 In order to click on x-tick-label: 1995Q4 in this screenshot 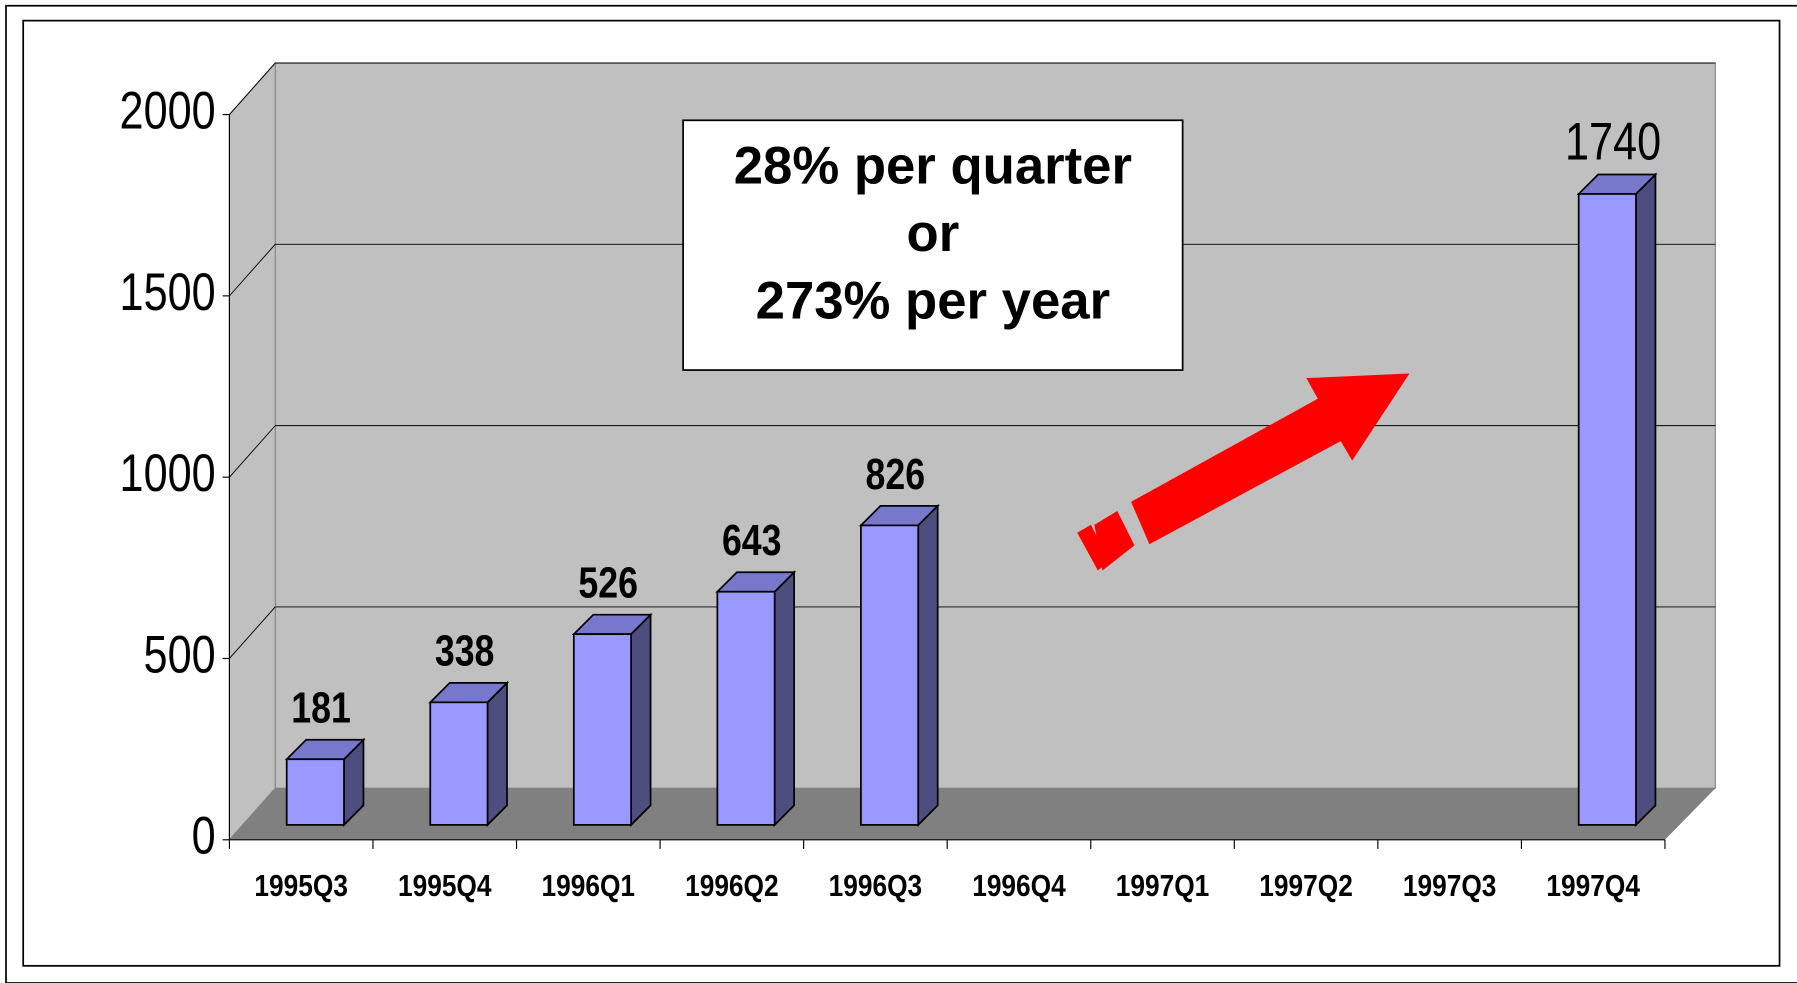, I will do `click(445, 886)`.